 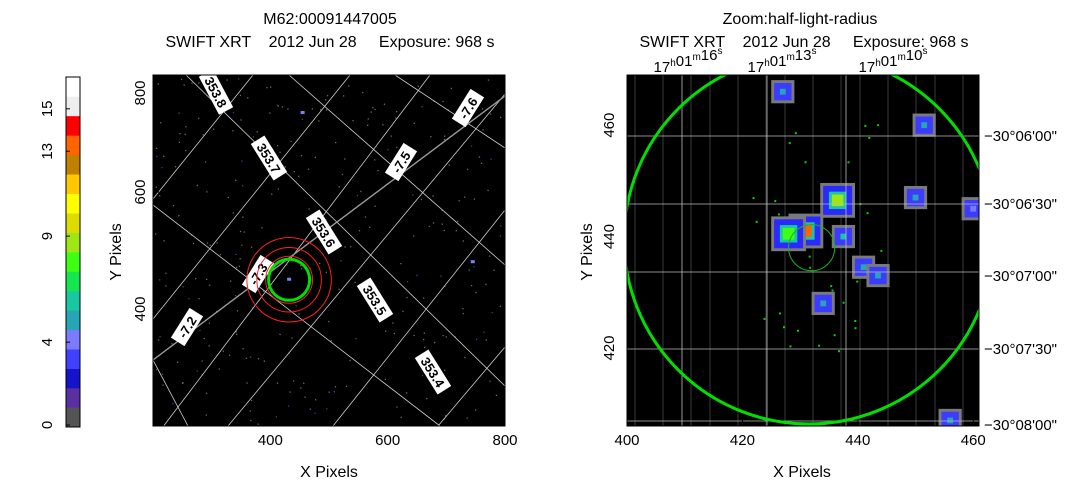 What do you see at coordinates (803, 42) in the screenshot?
I see `right-title-line2: SWIFT XRT 2012 Jun 28 Exposure: 968 s` at bounding box center [803, 42].